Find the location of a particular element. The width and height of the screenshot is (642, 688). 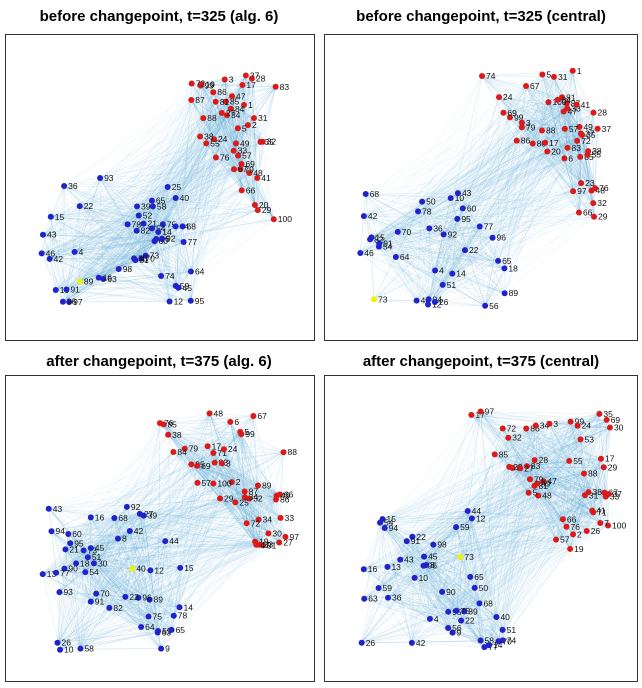

node-red is located at coordinates (225, 101).